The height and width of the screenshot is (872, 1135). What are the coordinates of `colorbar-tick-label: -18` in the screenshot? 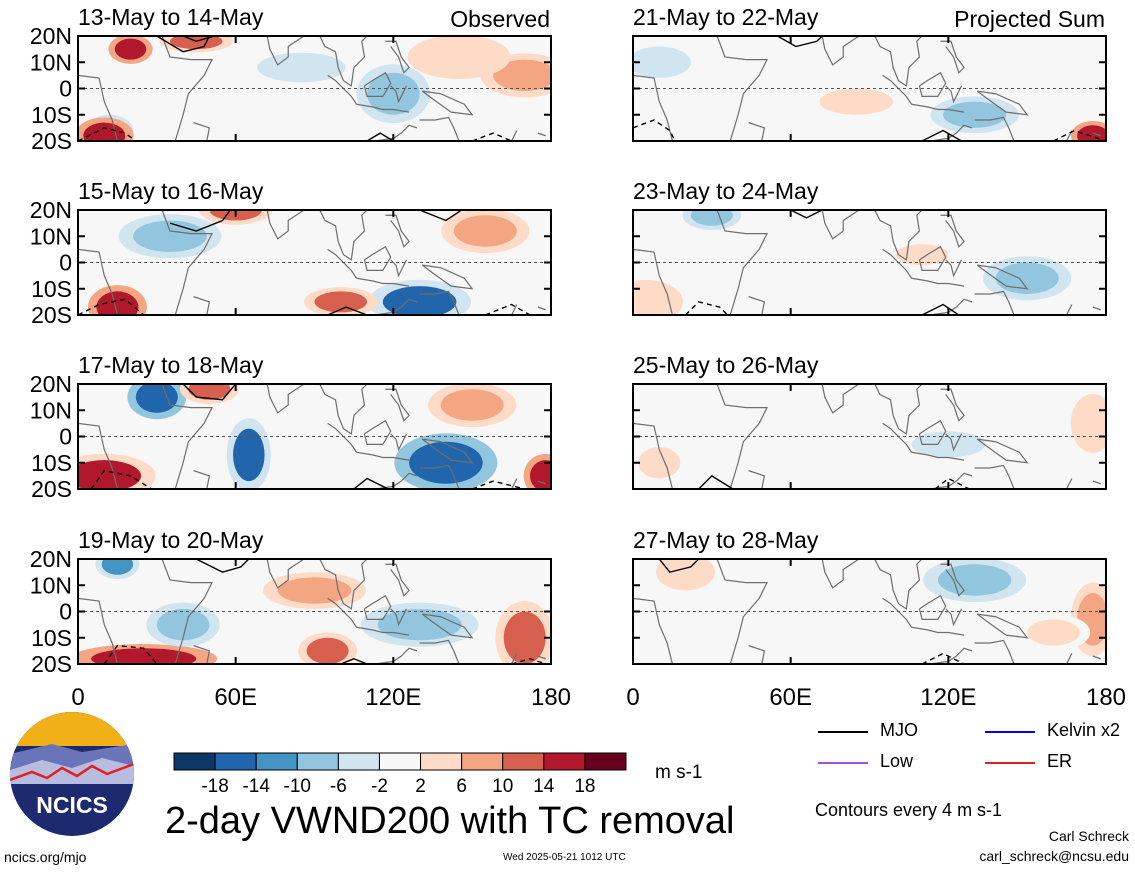 It's located at (214, 786).